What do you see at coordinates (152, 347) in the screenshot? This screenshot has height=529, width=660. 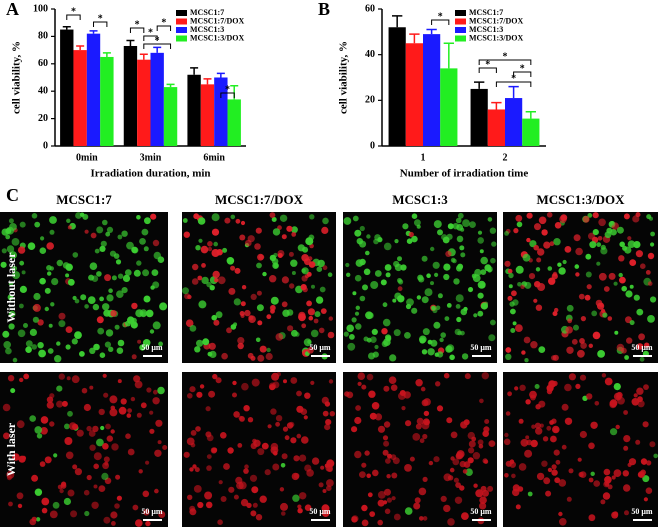 I see `scale-bar-label: 50 μm` at bounding box center [152, 347].